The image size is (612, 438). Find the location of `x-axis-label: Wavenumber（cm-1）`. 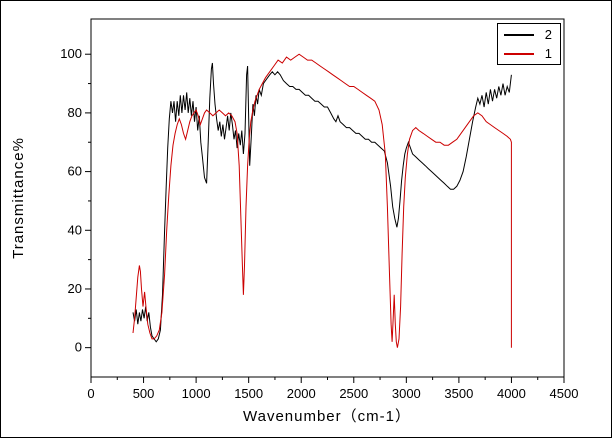

x-axis-label: Wavenumber（cm-1） is located at coordinates (327, 416).